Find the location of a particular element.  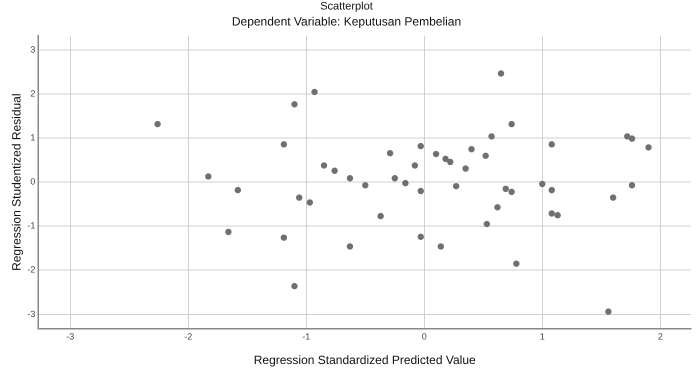

y-tick-label: 3 is located at coordinates (33, 49).